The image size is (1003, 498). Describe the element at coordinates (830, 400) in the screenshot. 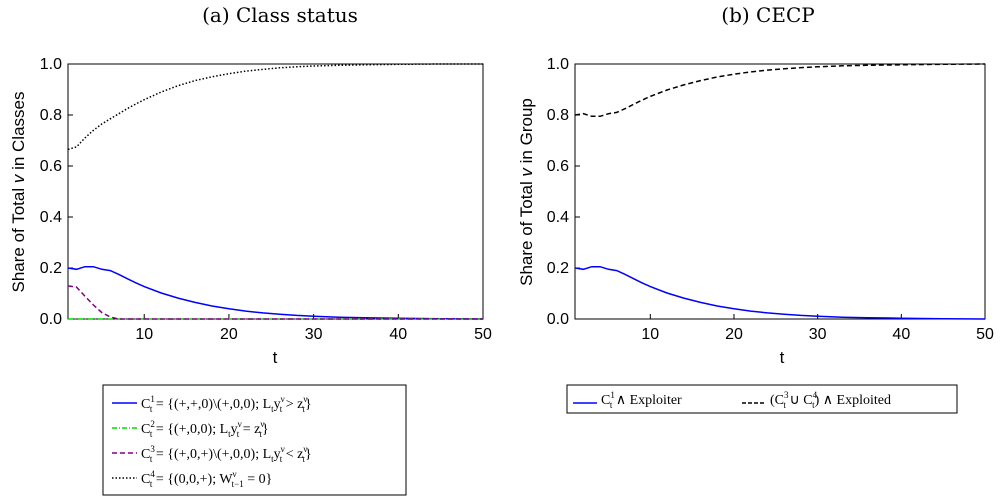

I see `legend-b-label-exploited: (C3 t ∪ C4 t) ∧ Exploited` at that location.